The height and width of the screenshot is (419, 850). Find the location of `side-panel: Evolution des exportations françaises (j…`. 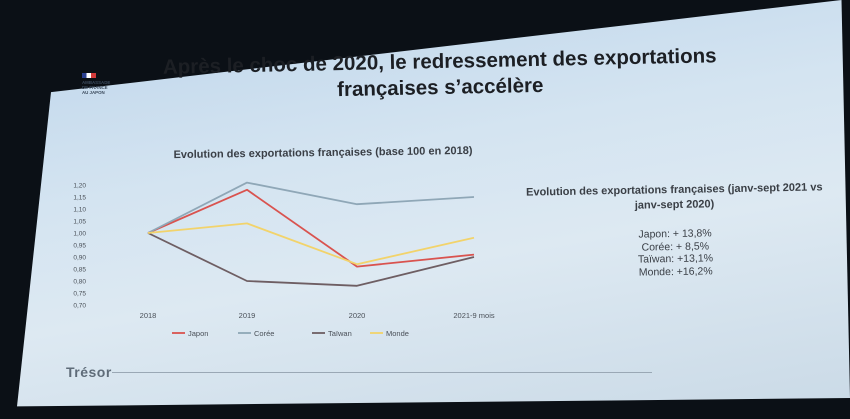

side-panel: Evolution des exportations françaises (j… is located at coordinates (675, 230).